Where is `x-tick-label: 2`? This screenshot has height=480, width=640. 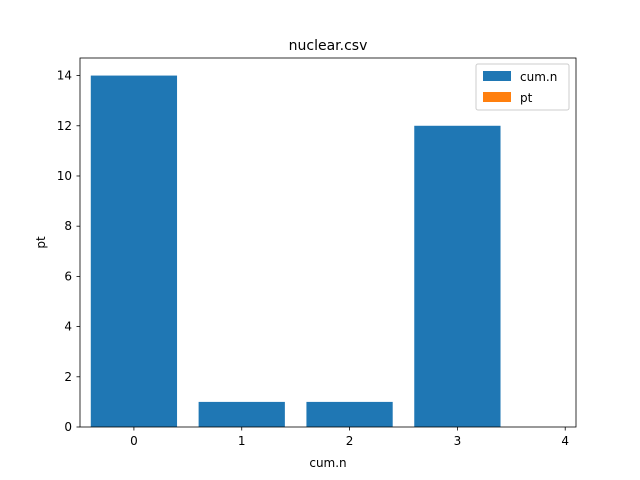 x-tick-label: 2 is located at coordinates (350, 441).